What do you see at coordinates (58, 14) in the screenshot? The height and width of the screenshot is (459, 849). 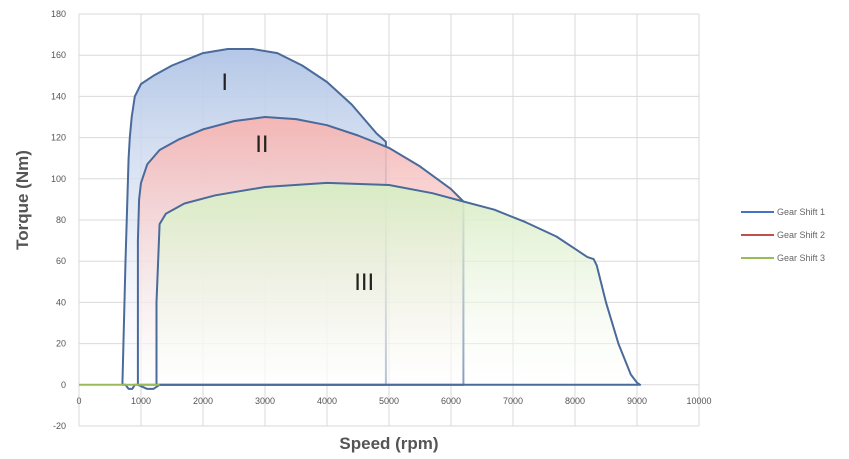 I see `y-tick-label: 180` at bounding box center [58, 14].